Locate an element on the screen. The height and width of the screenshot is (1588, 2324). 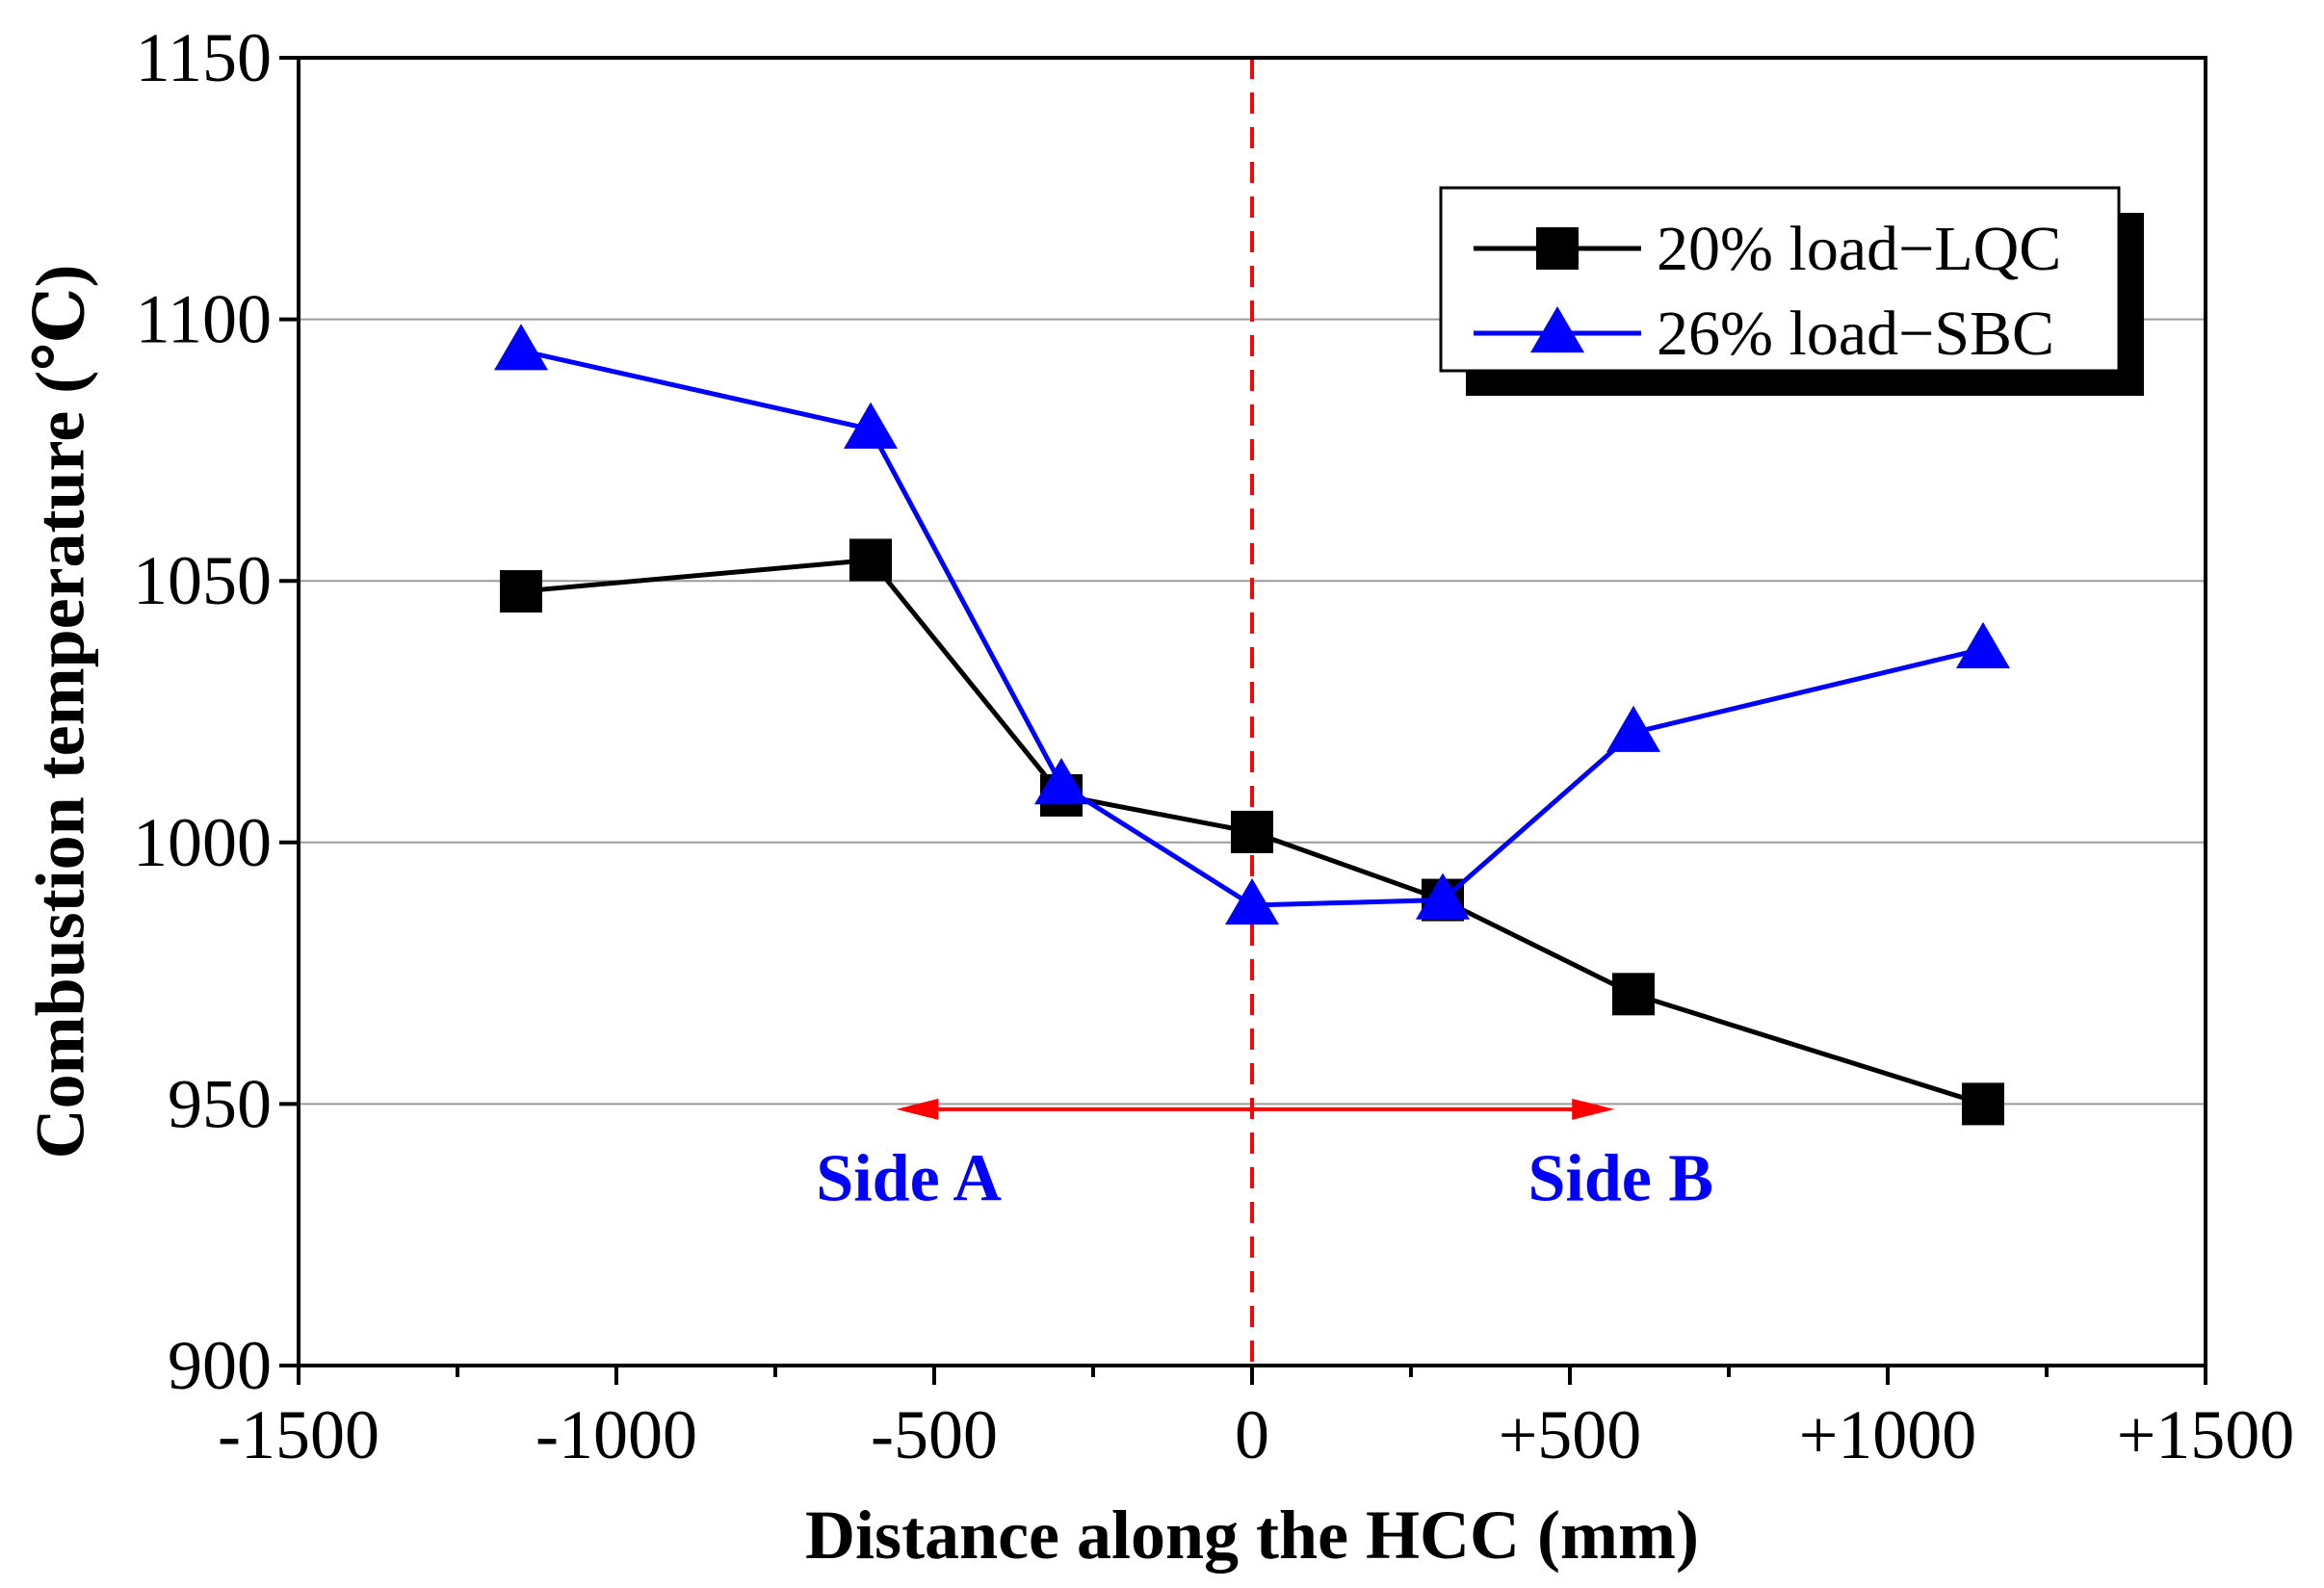
y-tick-label-0: 900 is located at coordinates (220, 1365).